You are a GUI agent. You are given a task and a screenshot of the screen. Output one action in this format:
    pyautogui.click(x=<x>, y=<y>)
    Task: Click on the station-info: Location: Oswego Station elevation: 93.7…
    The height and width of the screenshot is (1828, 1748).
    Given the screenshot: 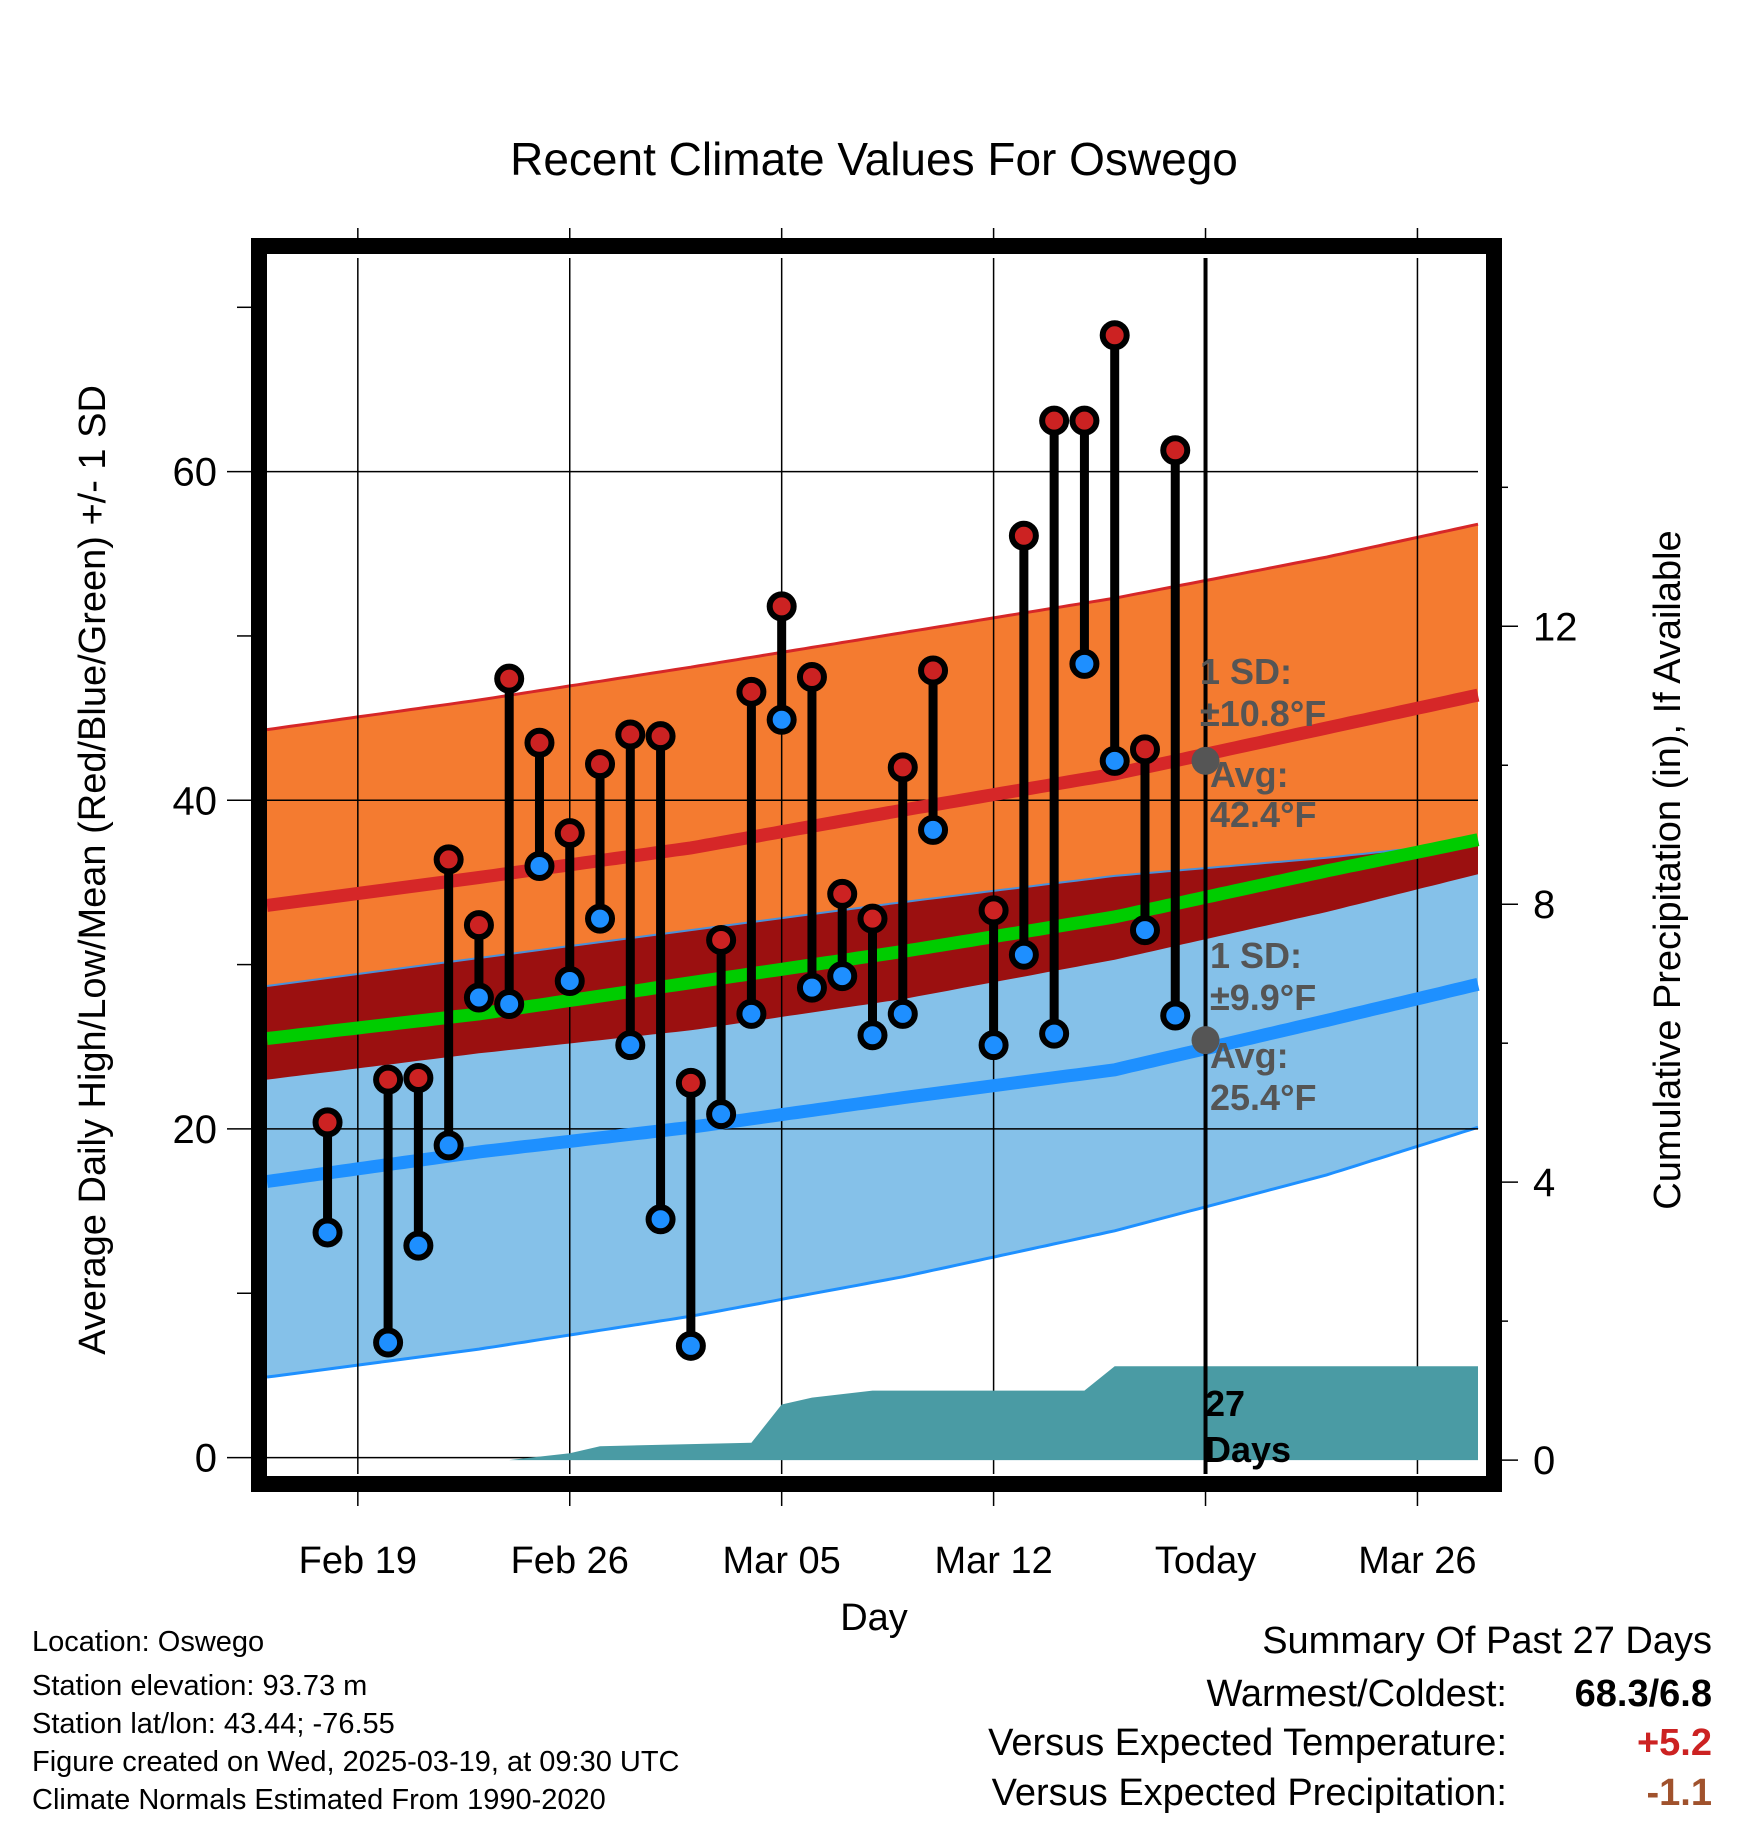 What is the action you would take?
    pyautogui.click(x=356, y=1721)
    